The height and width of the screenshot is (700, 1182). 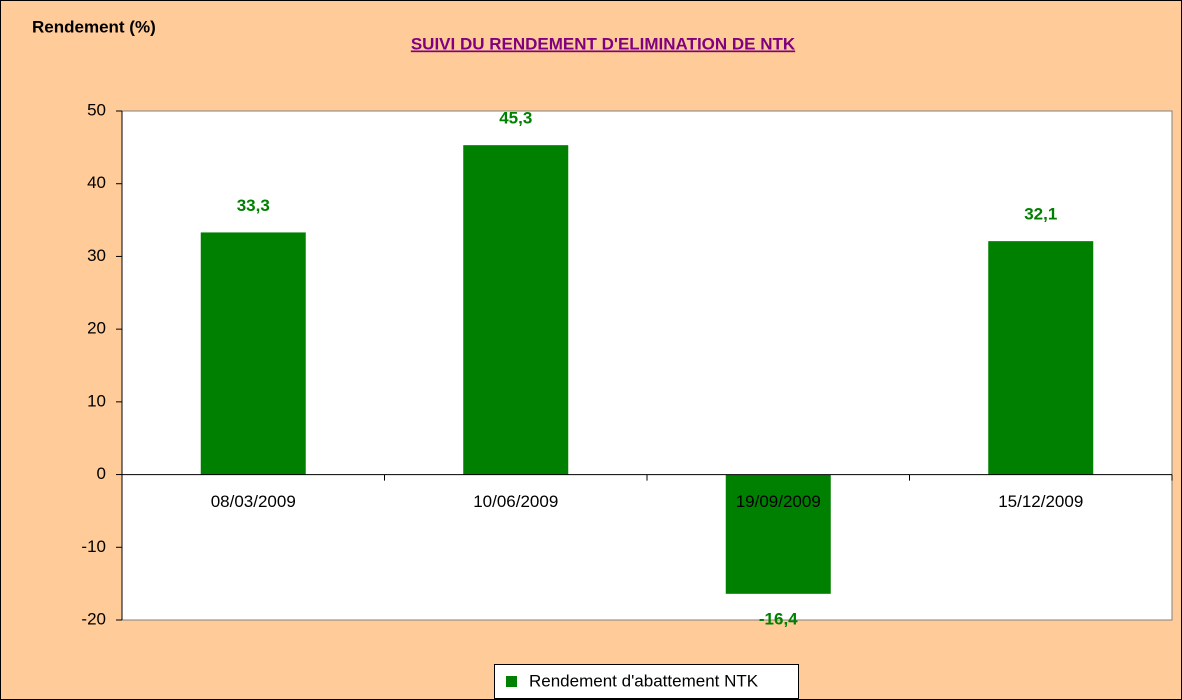 I want to click on value-label: -16,4, so click(x=778, y=618).